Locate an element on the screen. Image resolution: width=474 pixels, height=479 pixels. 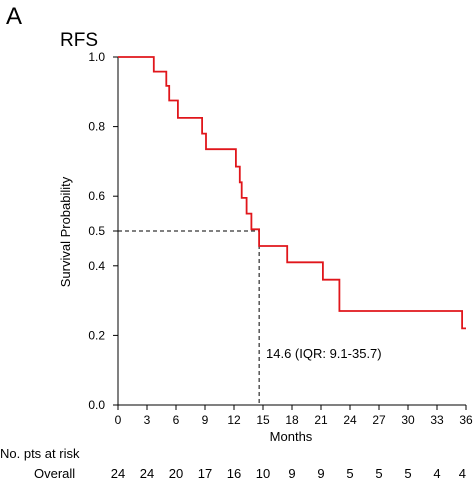
y-tick-label: 0.6 is located at coordinates (96, 196).